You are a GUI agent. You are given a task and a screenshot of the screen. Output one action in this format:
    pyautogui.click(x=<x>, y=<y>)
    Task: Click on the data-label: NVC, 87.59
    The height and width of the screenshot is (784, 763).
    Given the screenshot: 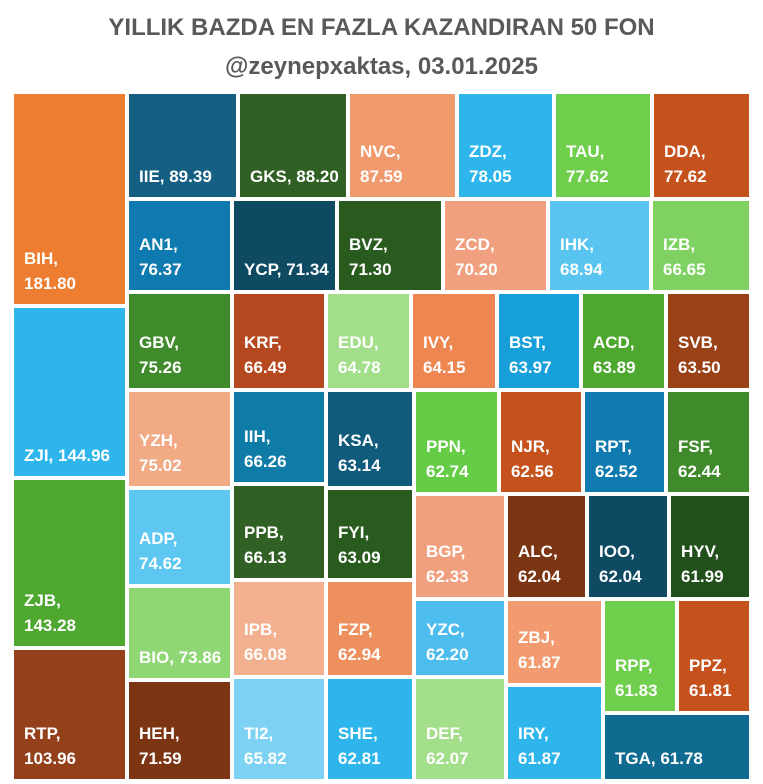 What is the action you would take?
    pyautogui.click(x=381, y=164)
    